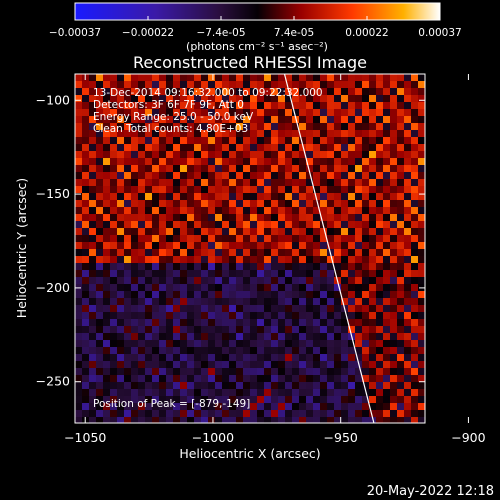 The image size is (500, 500). What do you see at coordinates (430, 491) in the screenshot?
I see `footer-date: 20-May-2022 12:18` at bounding box center [430, 491].